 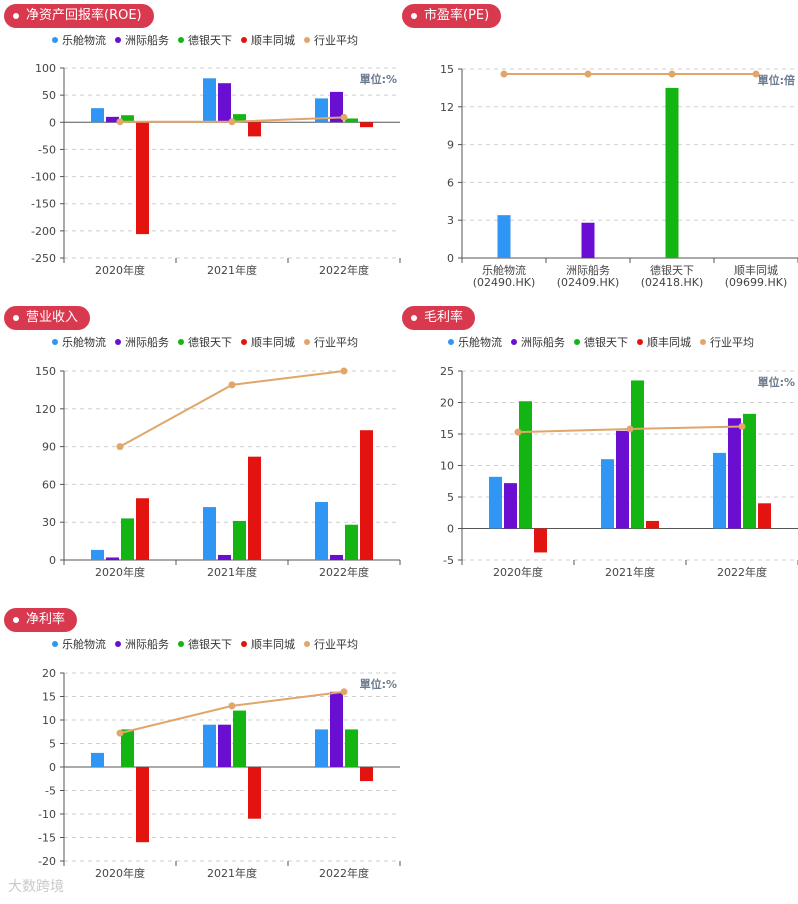 I want to click on y-tick-label: 5, so click(x=450, y=497).